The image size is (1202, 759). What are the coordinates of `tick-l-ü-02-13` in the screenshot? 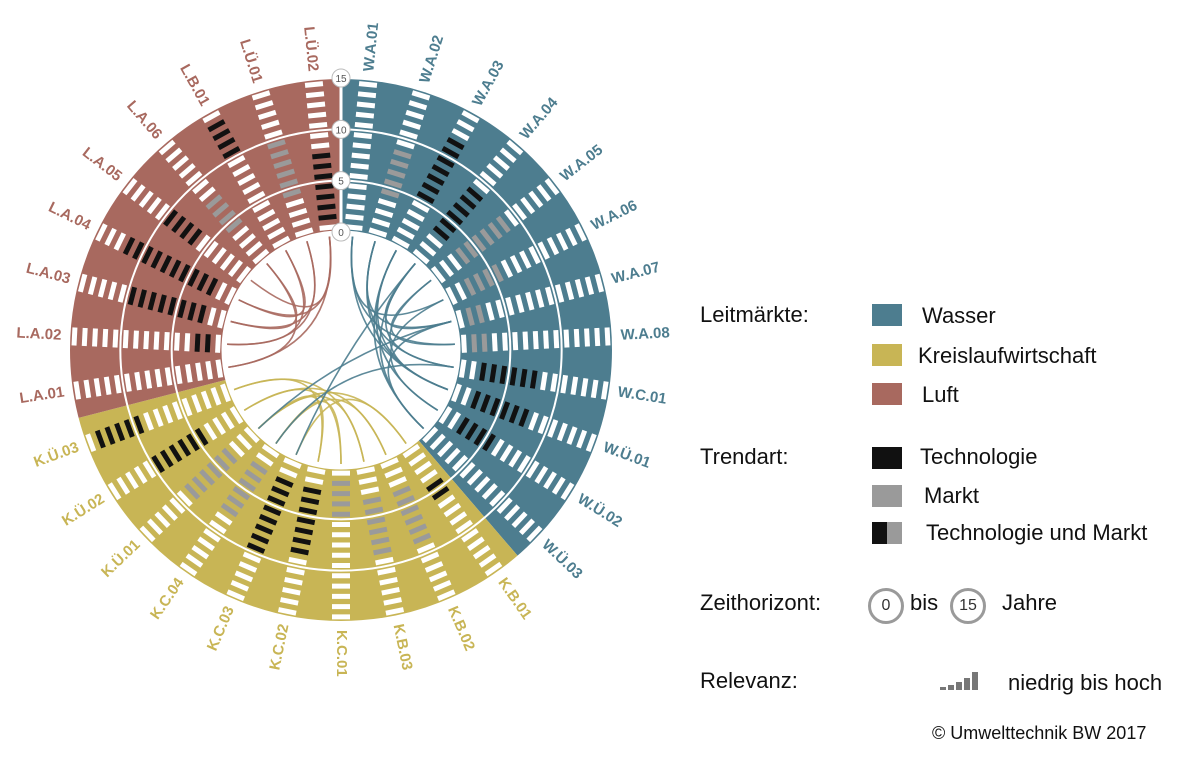 It's located at (315, 95).